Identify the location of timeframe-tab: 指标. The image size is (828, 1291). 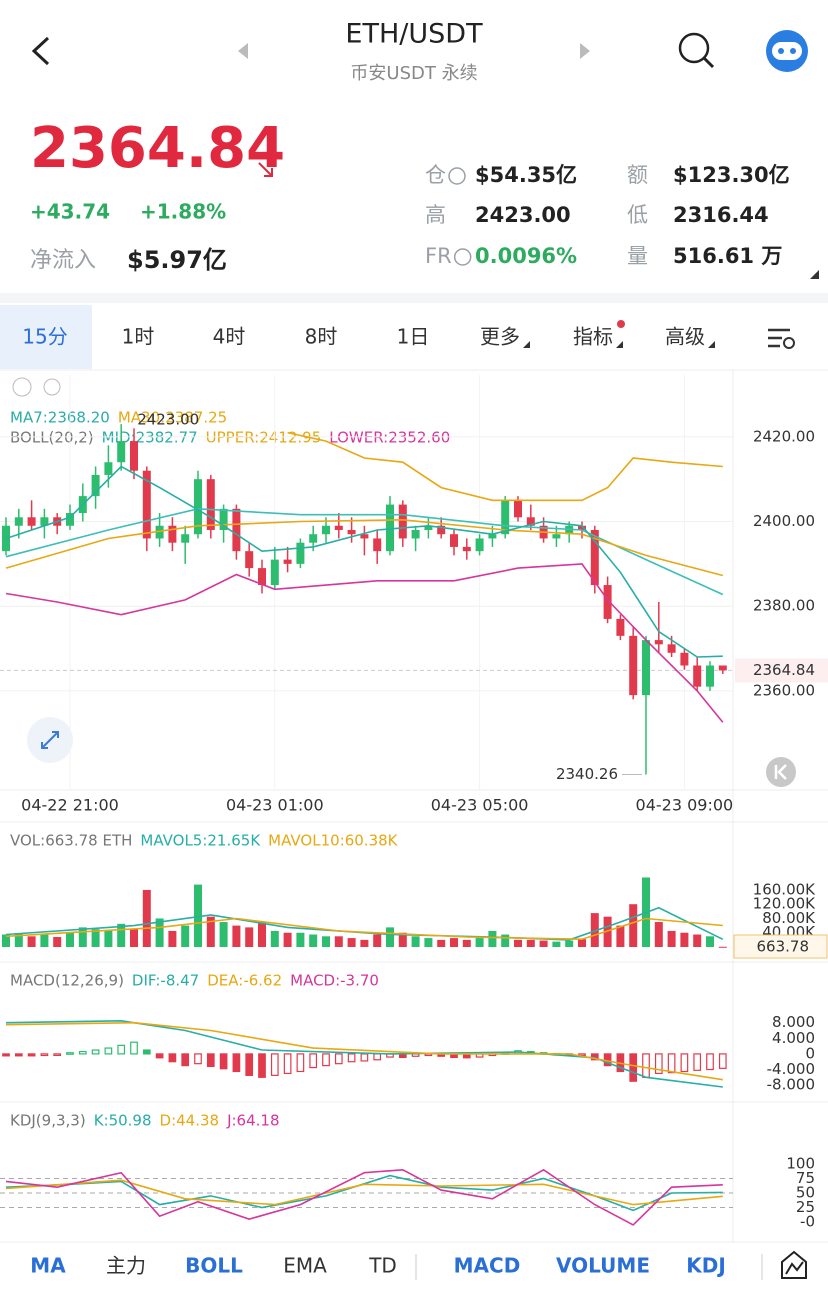
(593, 337).